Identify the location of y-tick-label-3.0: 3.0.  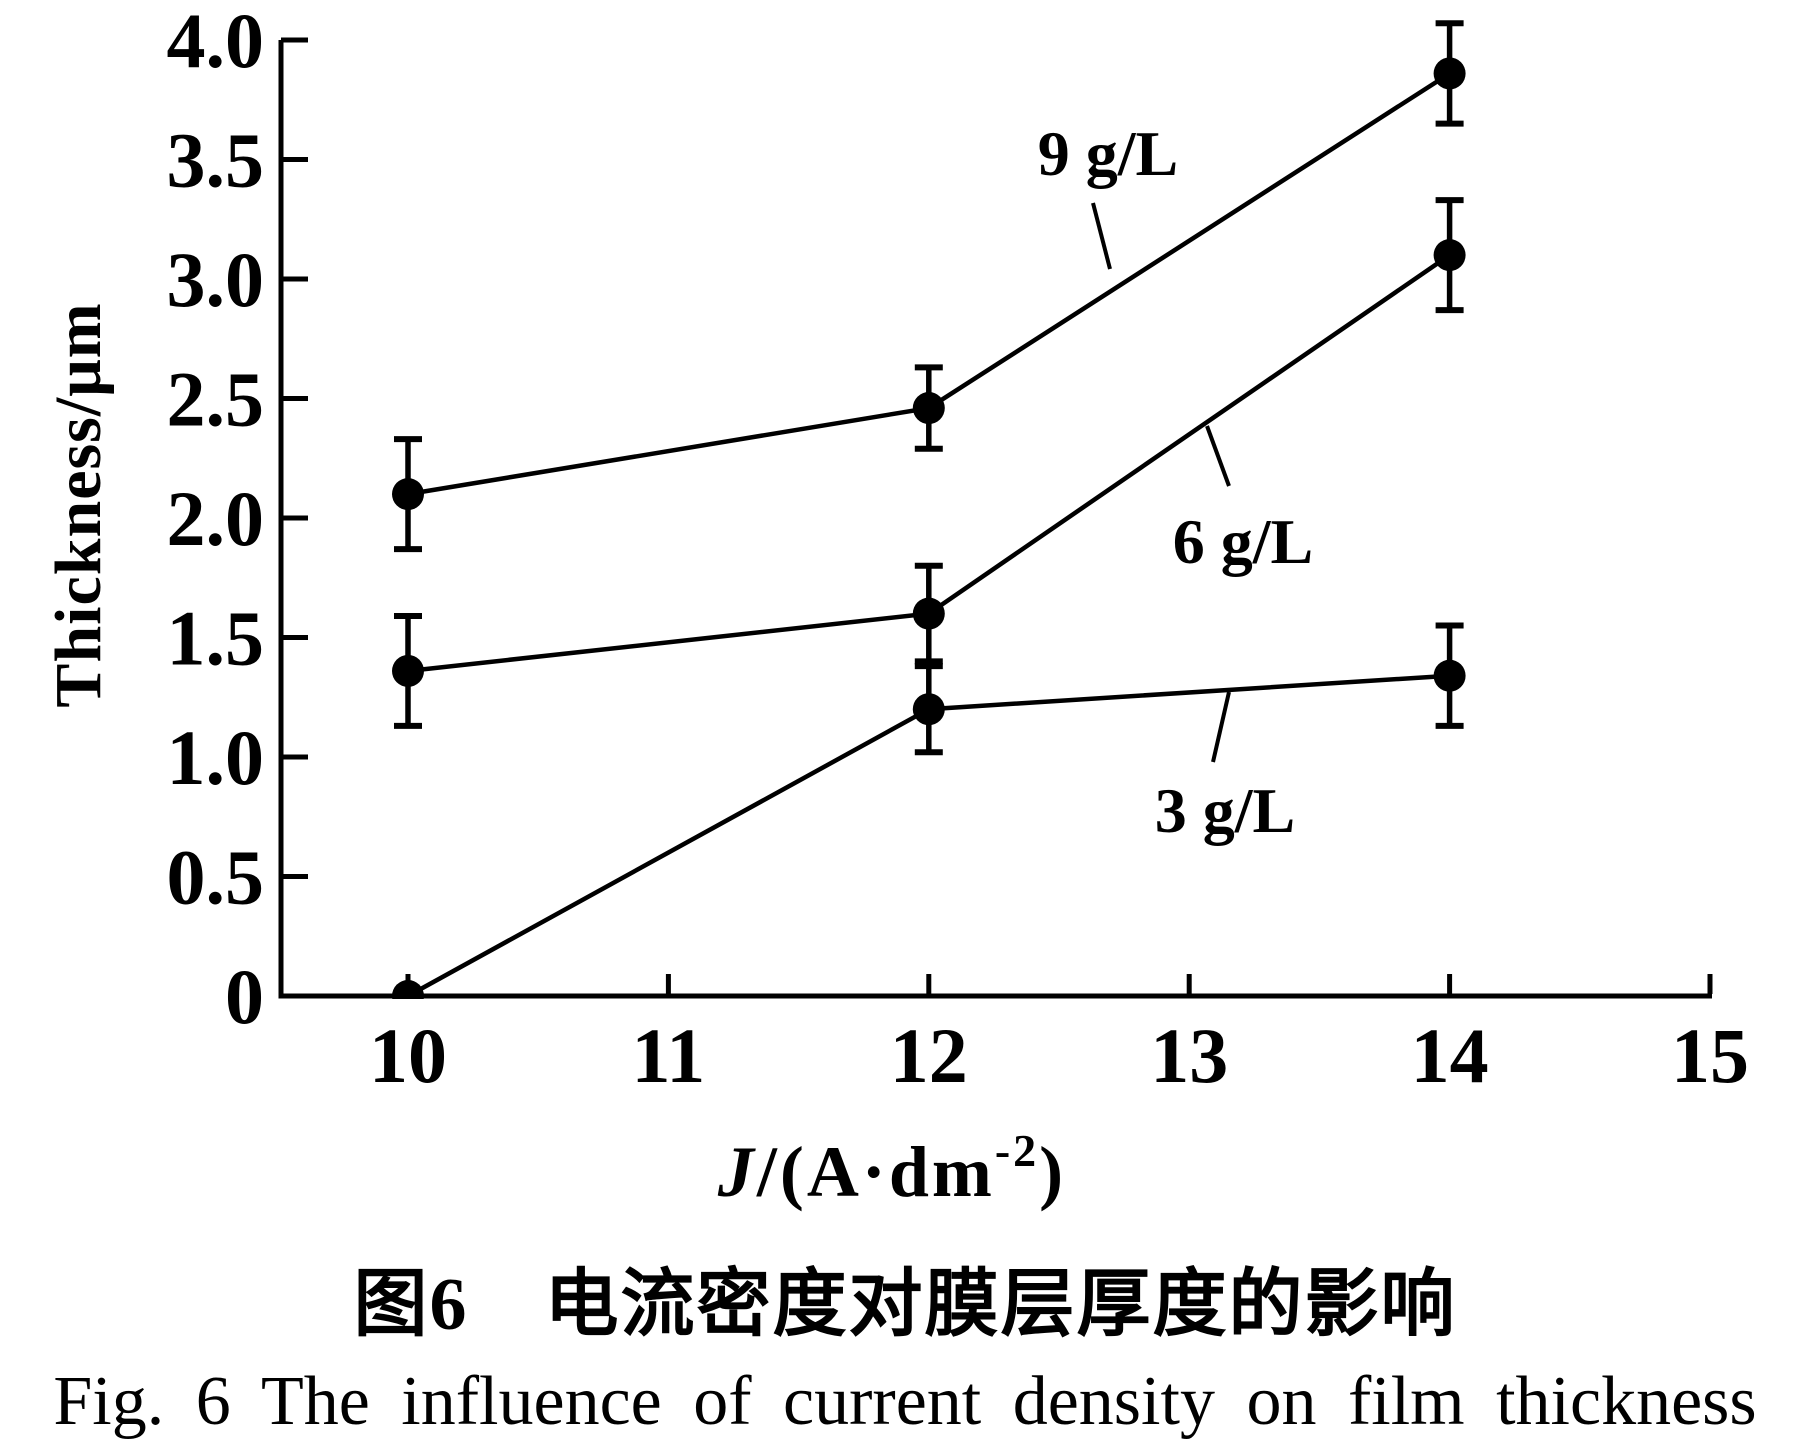
(216, 279).